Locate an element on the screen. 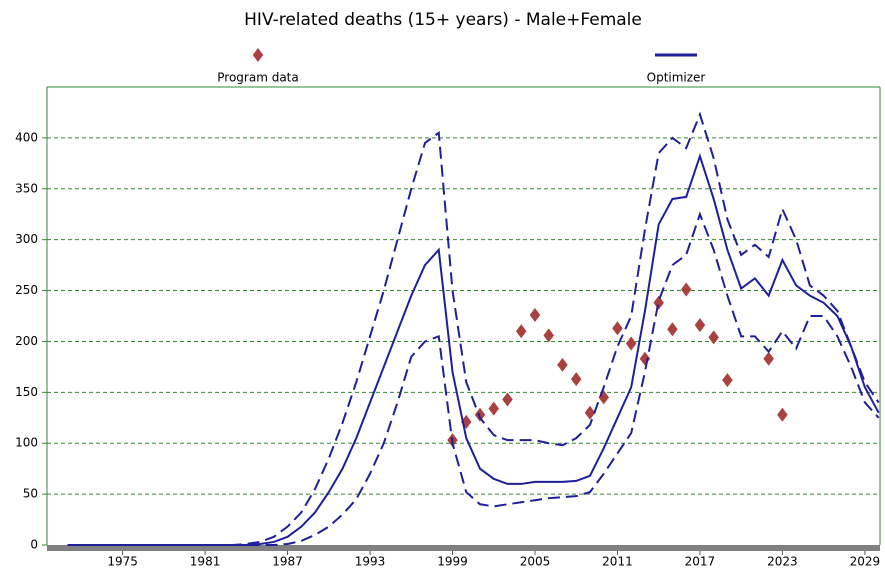 This screenshot has width=885, height=576. x-tick-label: 2017 is located at coordinates (700, 562).